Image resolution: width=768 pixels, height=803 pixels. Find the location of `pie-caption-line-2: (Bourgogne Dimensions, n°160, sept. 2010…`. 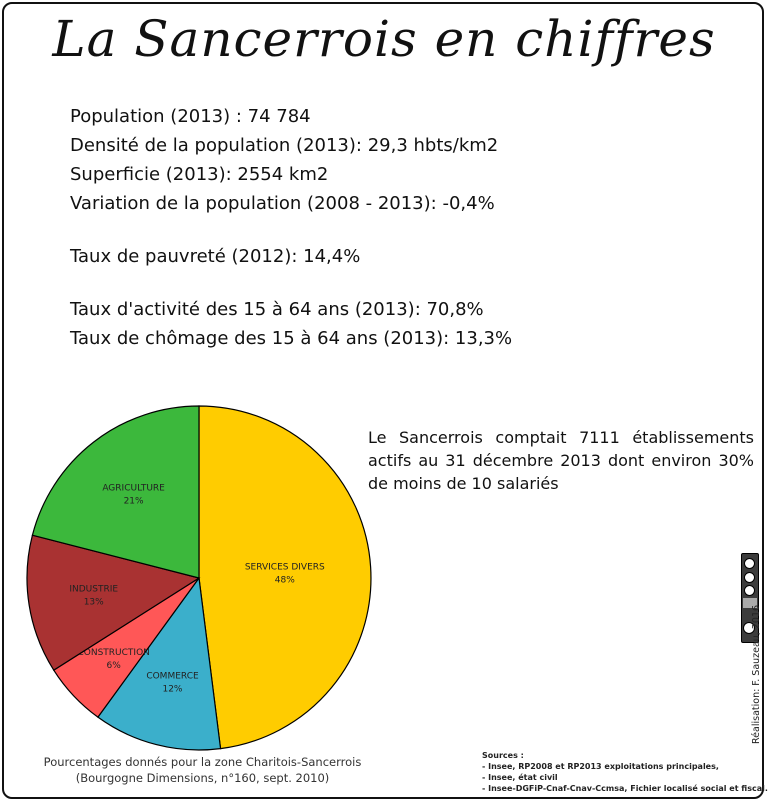

pie-caption-line-2: (Bourgogne Dimensions, n°160, sept. 2010… is located at coordinates (202, 778).